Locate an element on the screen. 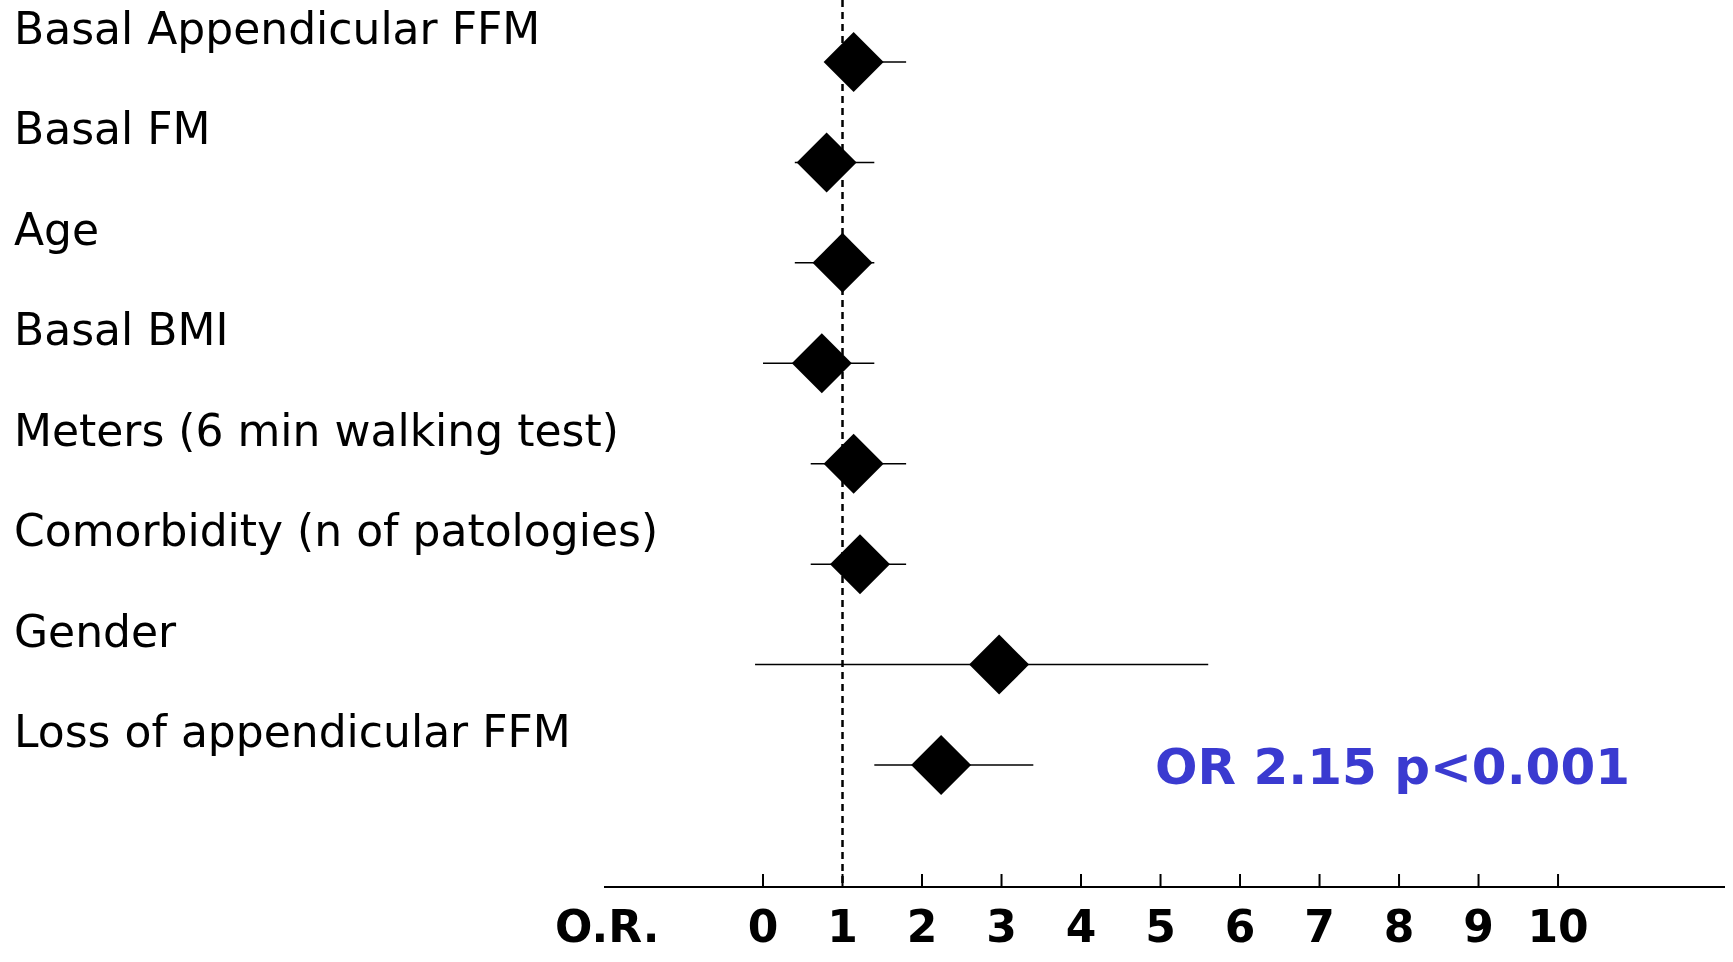 Image resolution: width=1733 pixels, height=962 pixels. y-tick-label: Meters (6 min walking test) is located at coordinates (316, 430).